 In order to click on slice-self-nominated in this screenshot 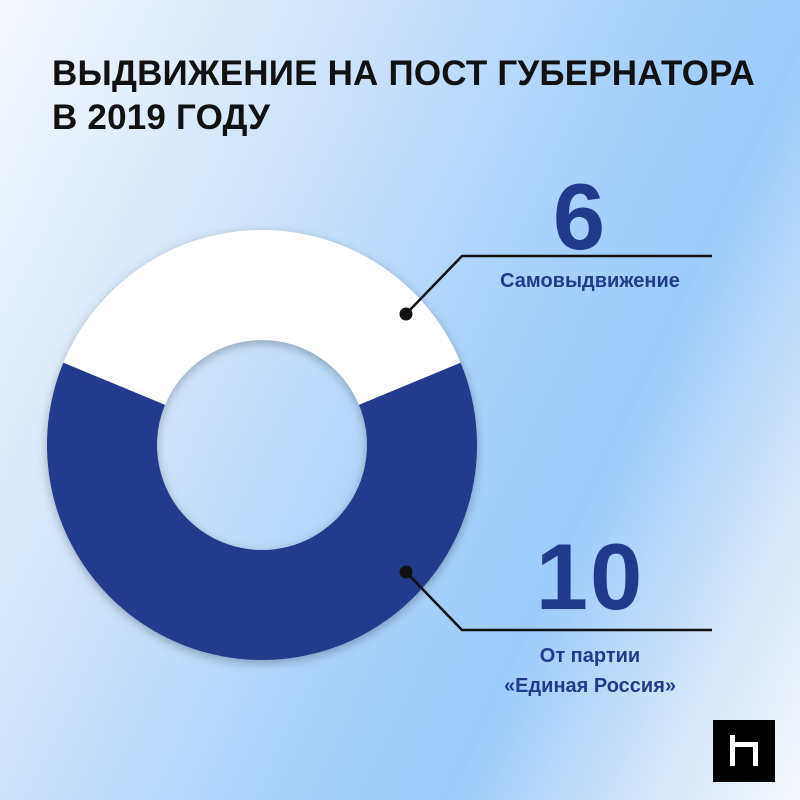, I will do `click(262, 317)`.